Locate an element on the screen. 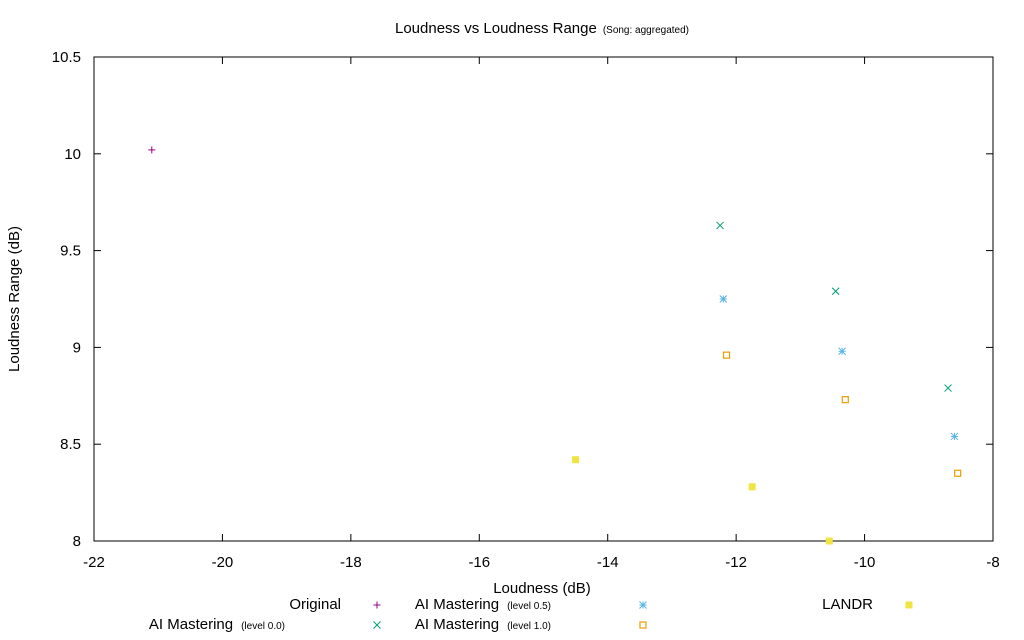 The width and height of the screenshot is (1024, 640). y-tick-label: 8.5 is located at coordinates (70, 444).